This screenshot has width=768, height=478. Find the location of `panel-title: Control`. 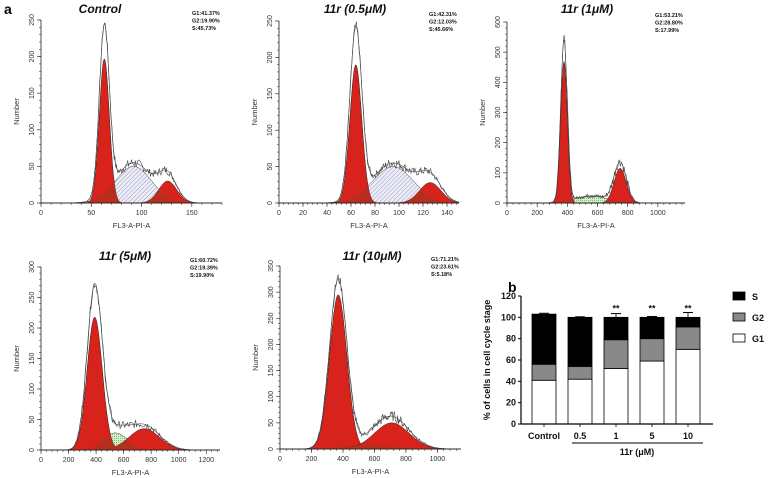

panel-title: Control is located at coordinates (100, 9).